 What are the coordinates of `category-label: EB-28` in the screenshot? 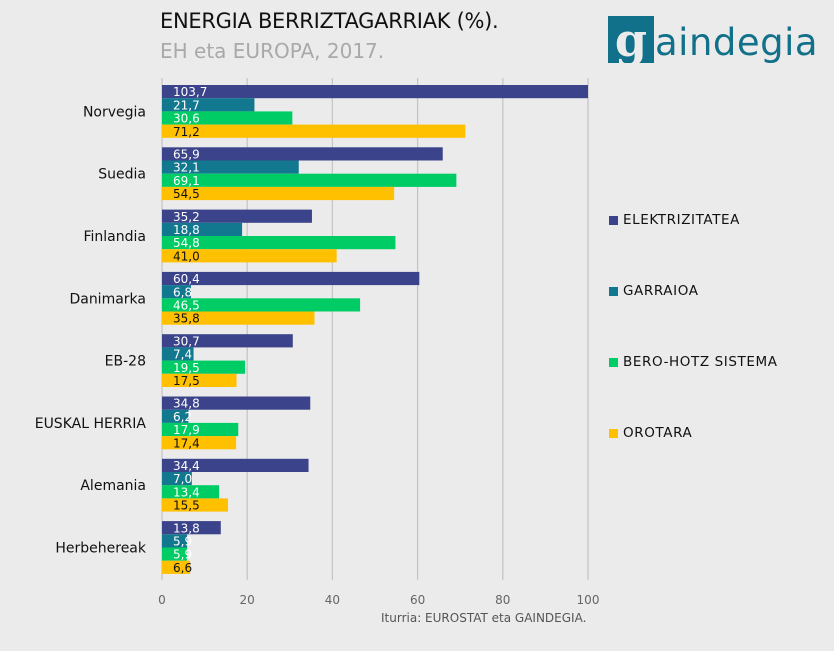 It's located at (125, 362).